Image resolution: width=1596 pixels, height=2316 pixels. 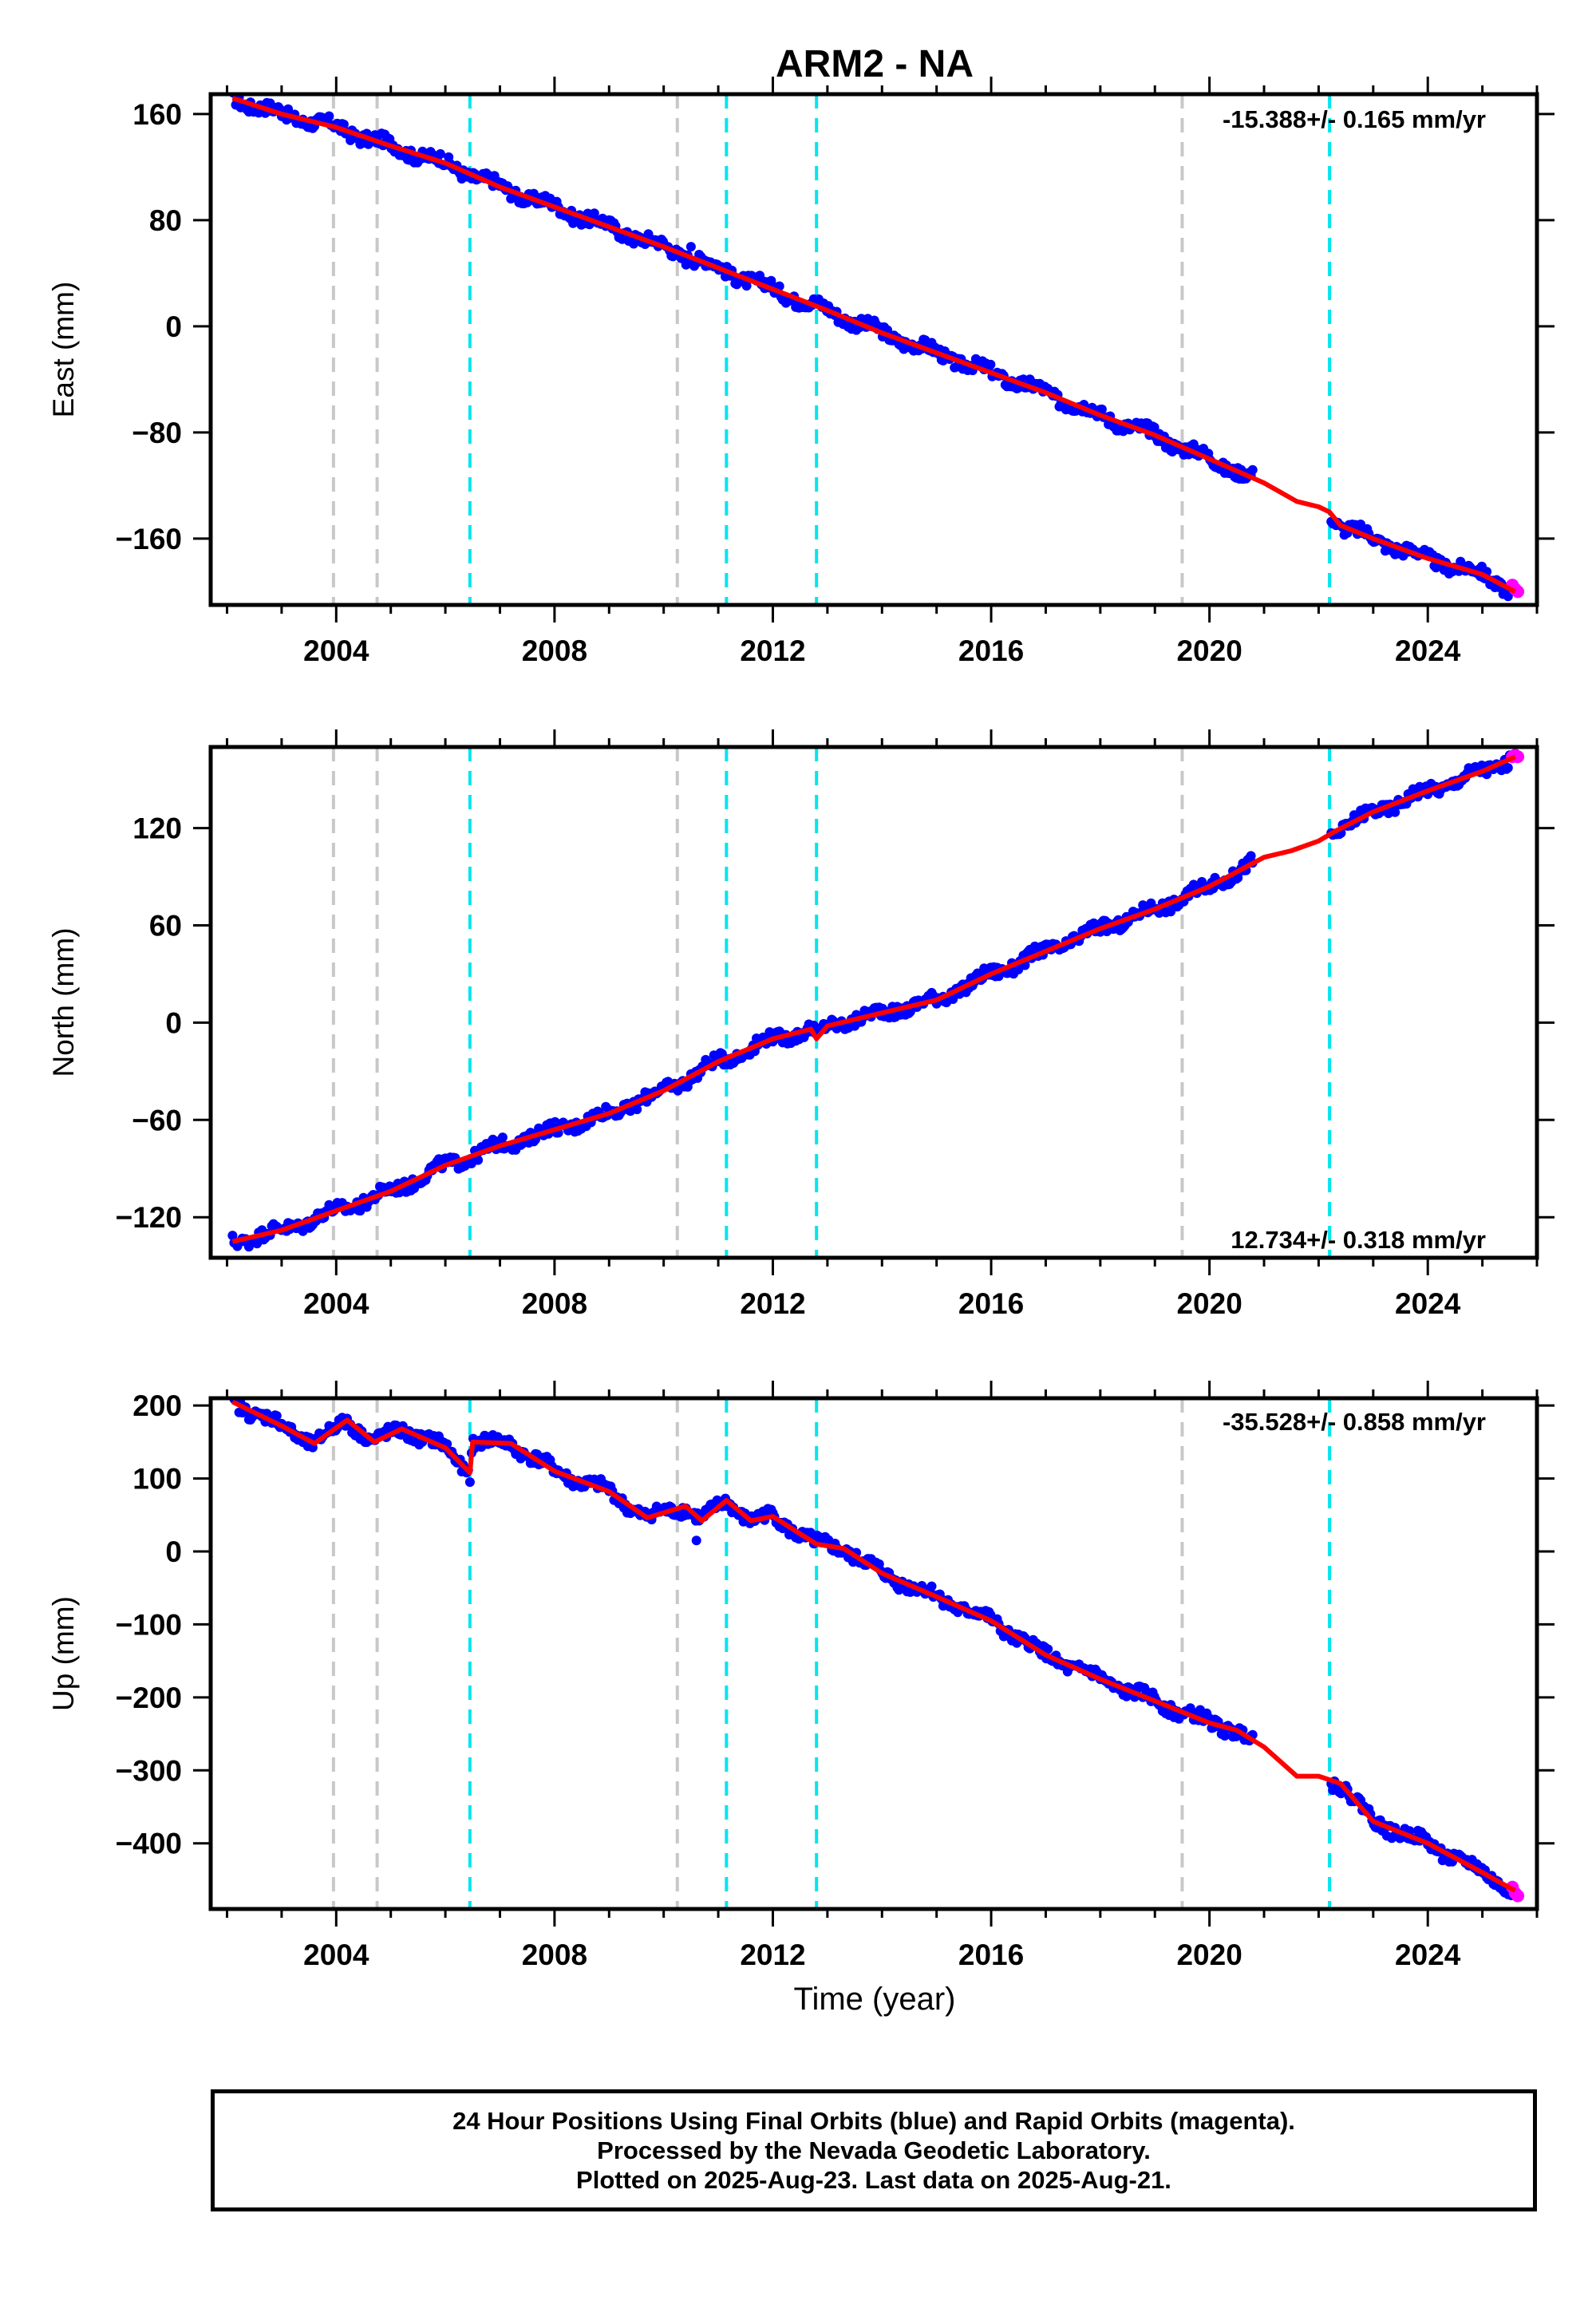 I want to click on y-tick-label: 80, so click(x=165, y=220).